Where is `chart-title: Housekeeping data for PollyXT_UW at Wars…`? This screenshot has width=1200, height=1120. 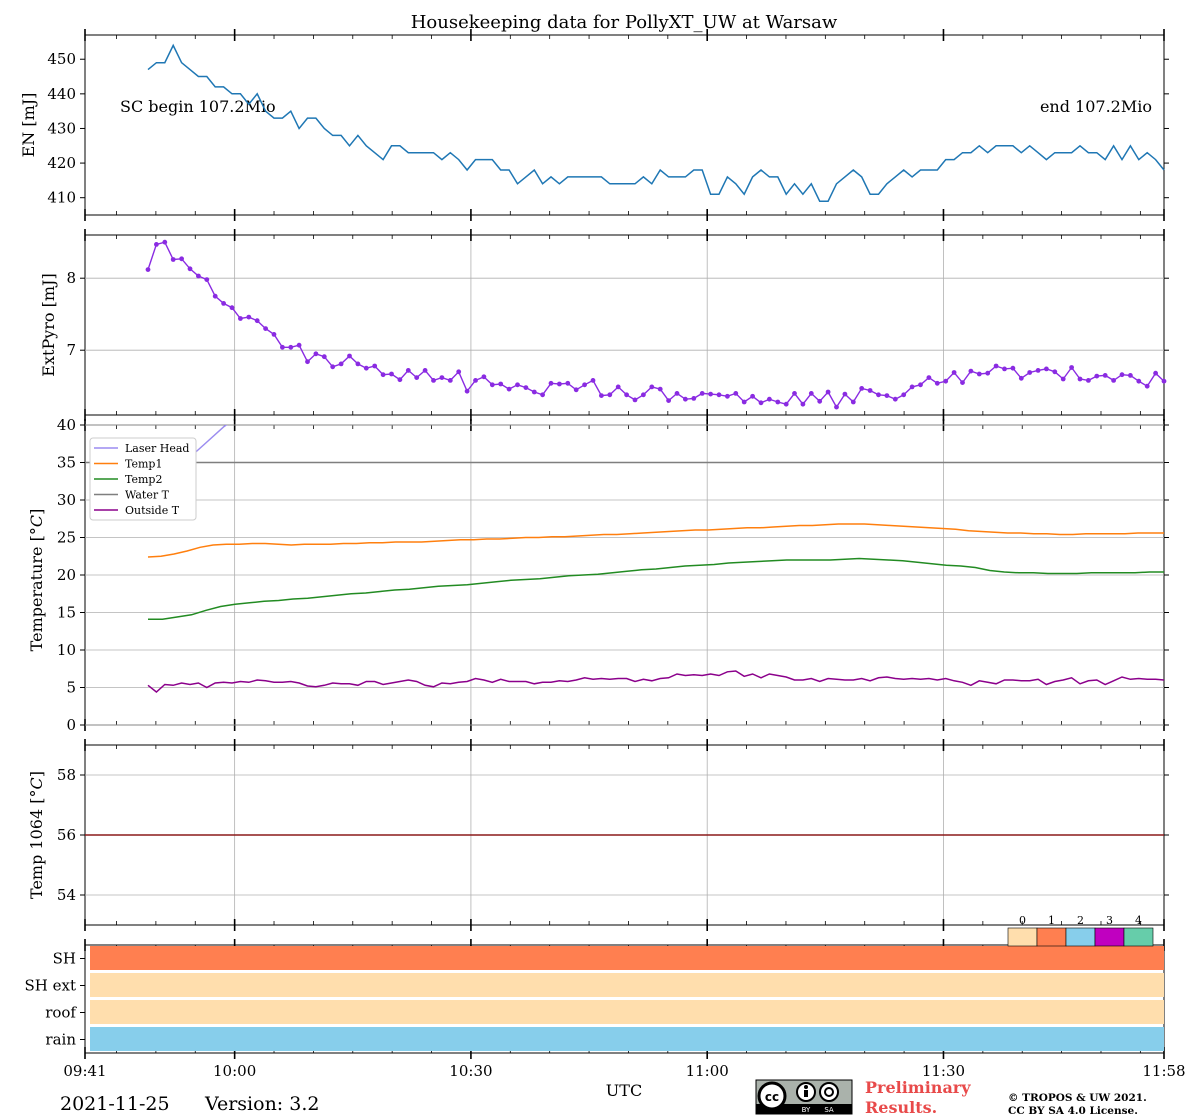 chart-title: Housekeeping data for PollyXT_UW at Wars… is located at coordinates (624, 22).